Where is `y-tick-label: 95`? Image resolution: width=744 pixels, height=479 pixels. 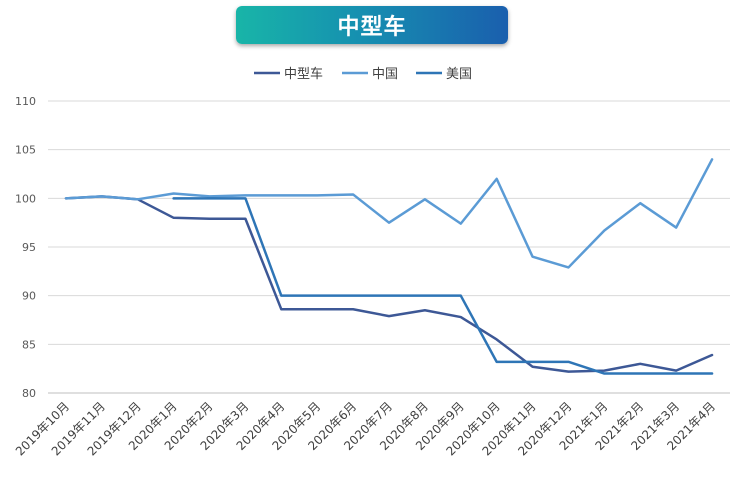 y-tick-label: 95 is located at coordinates (29, 247).